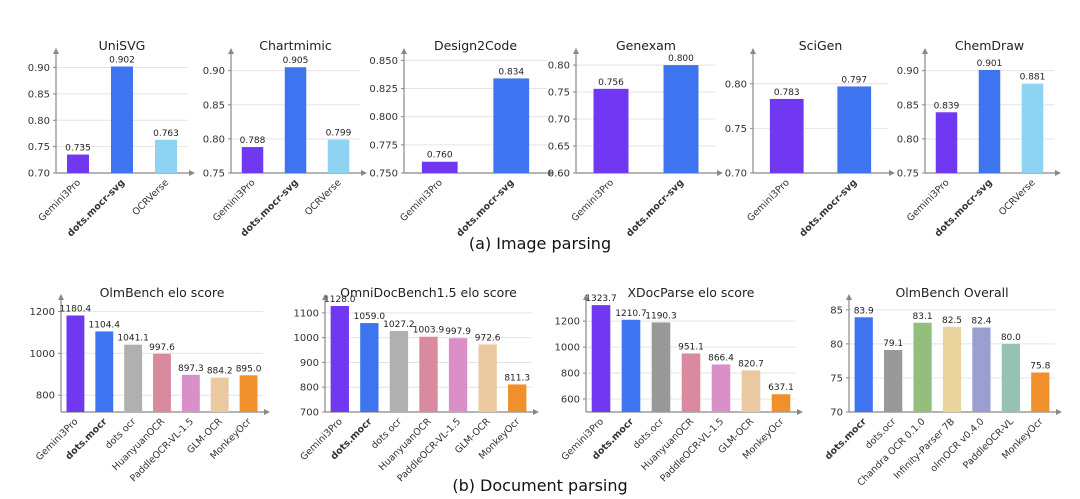 Image resolution: width=1080 pixels, height=499 pixels. I want to click on chart-design2code-ytick-label: 0.750, so click(383, 174).